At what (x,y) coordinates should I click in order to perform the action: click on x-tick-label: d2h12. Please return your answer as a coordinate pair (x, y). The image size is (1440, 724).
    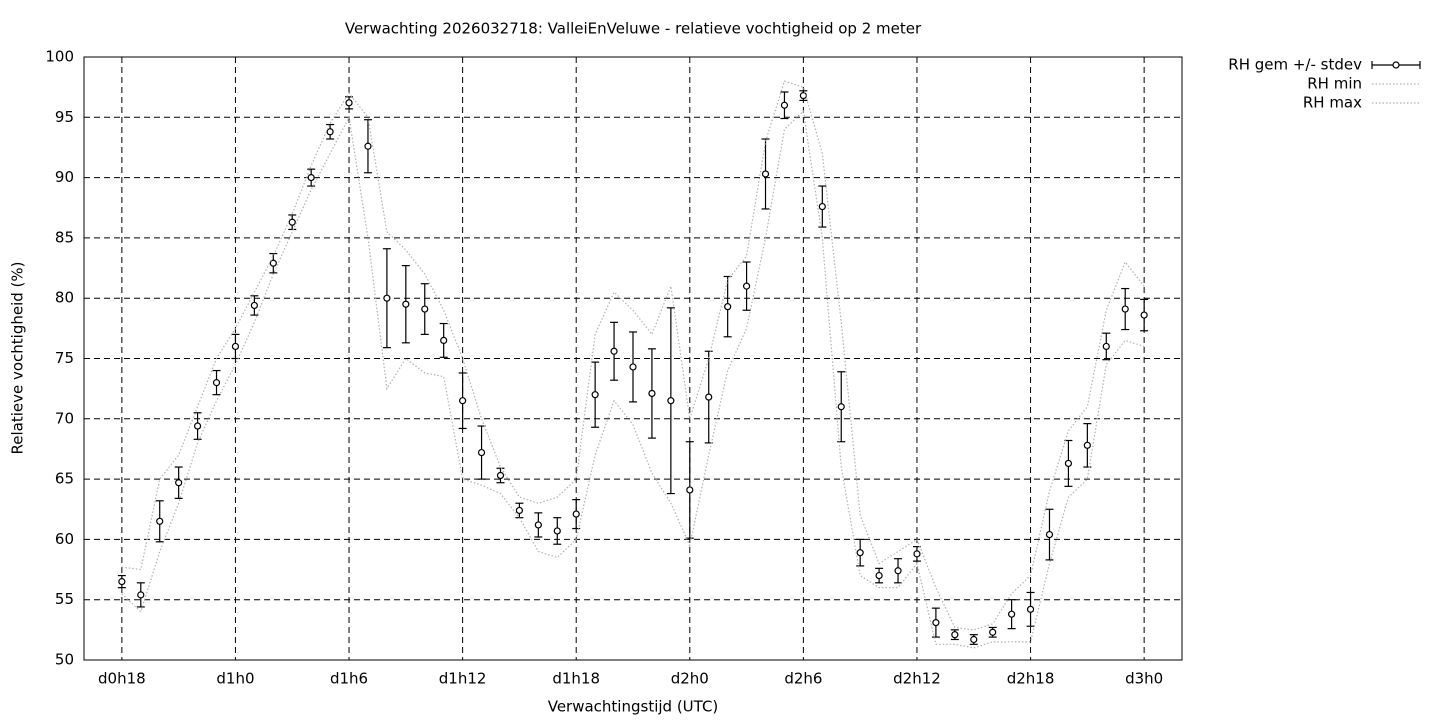
    Looking at the image, I should click on (917, 679).